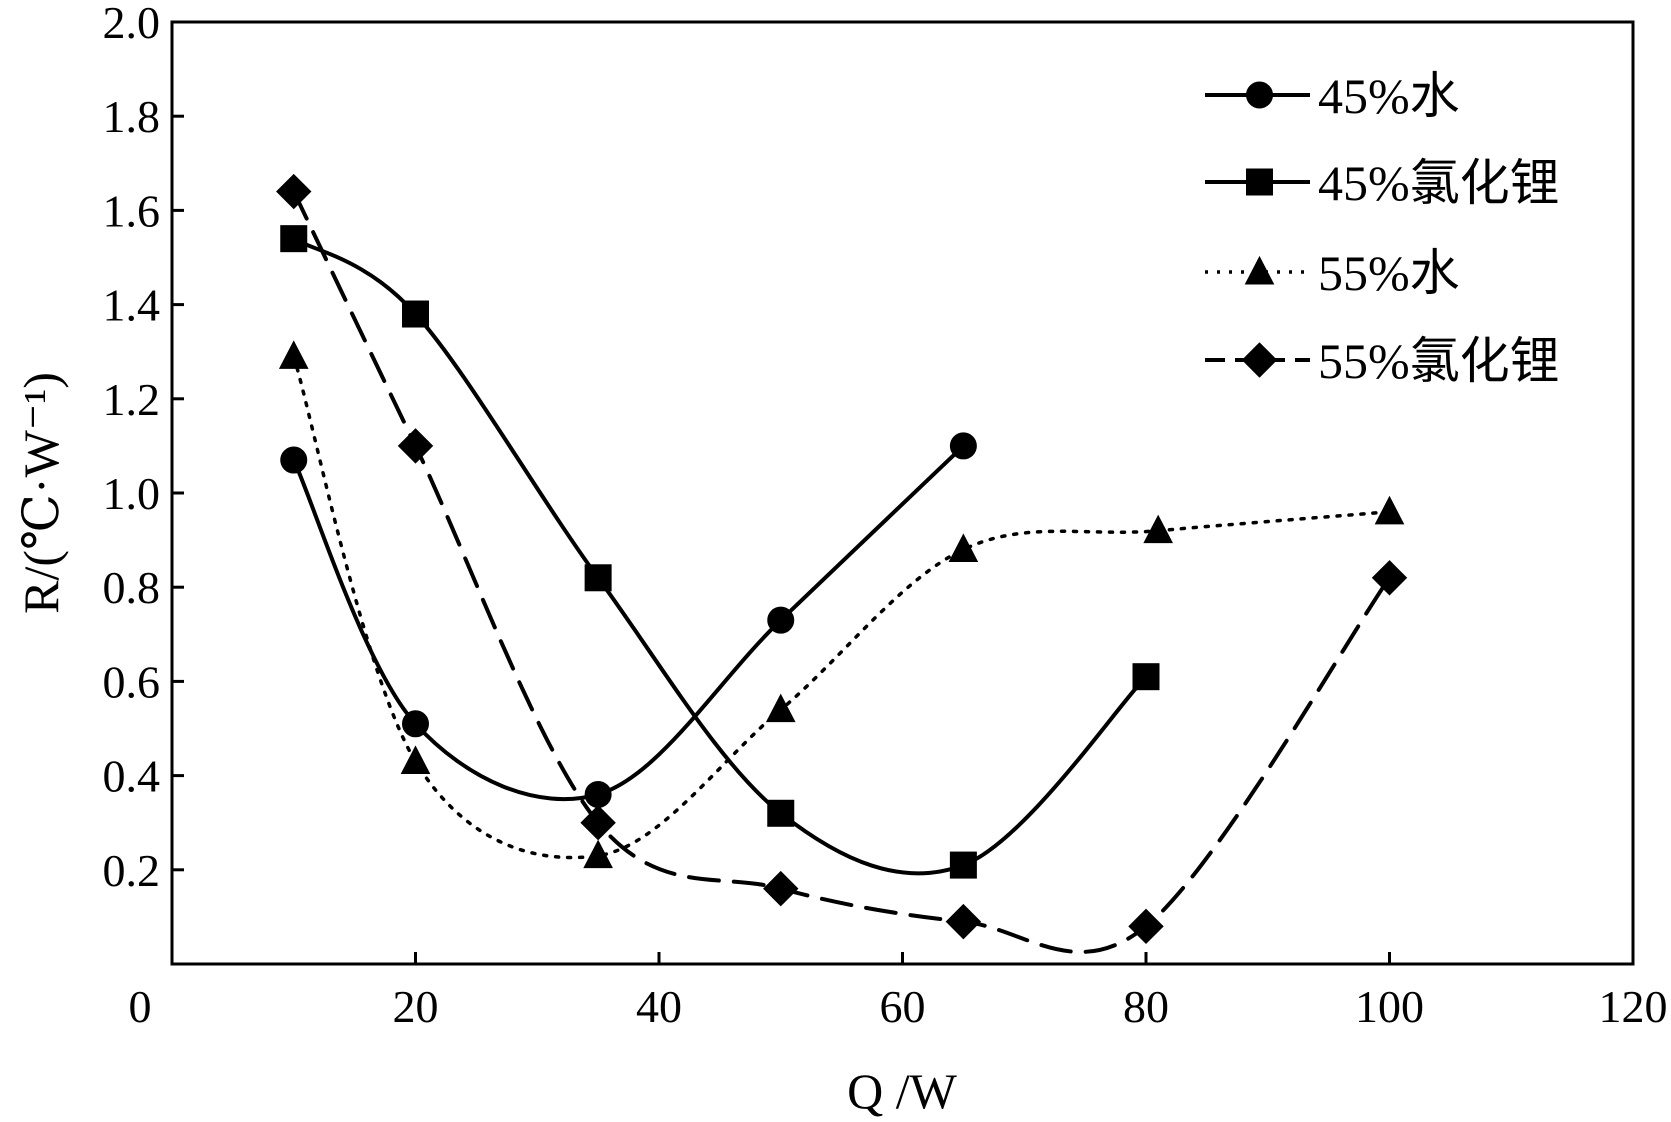 The height and width of the screenshot is (1122, 1671). Describe the element at coordinates (1389, 1006) in the screenshot. I see `x-tick-label: 100` at that location.